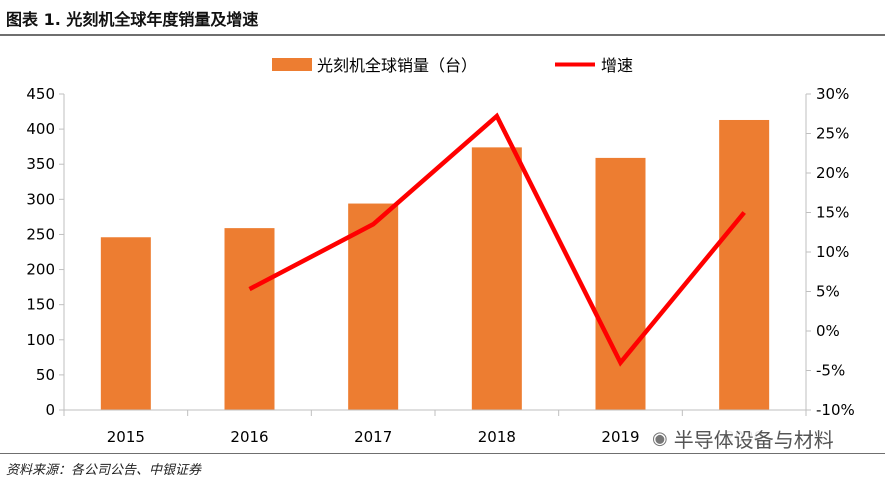 The width and height of the screenshot is (885, 480). What do you see at coordinates (249, 319) in the screenshot?
I see `bar-2016` at bounding box center [249, 319].